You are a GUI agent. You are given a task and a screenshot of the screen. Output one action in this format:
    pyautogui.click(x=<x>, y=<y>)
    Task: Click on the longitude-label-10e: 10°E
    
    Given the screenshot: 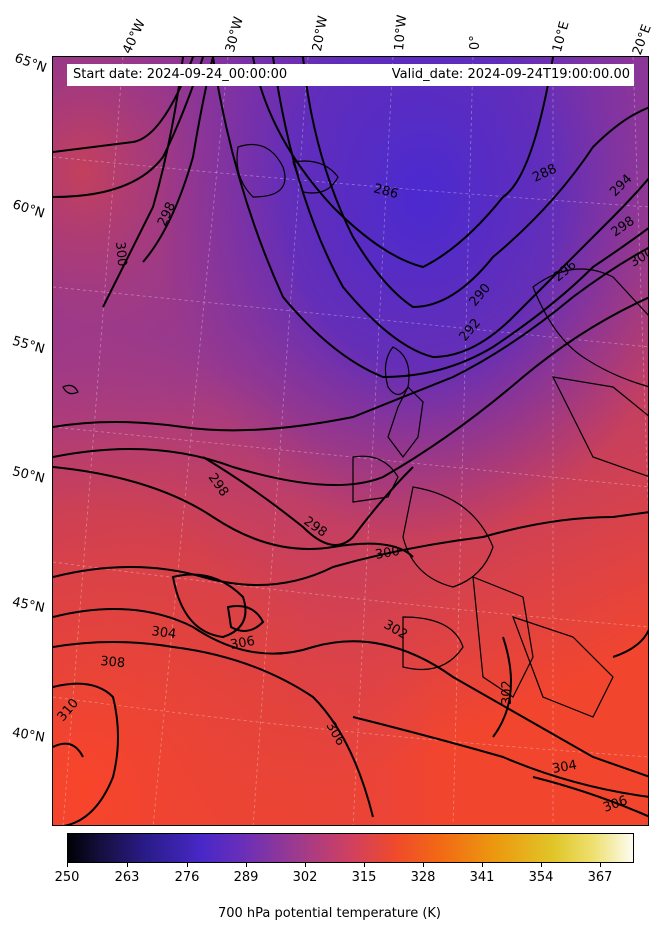 What is the action you would take?
    pyautogui.click(x=561, y=36)
    